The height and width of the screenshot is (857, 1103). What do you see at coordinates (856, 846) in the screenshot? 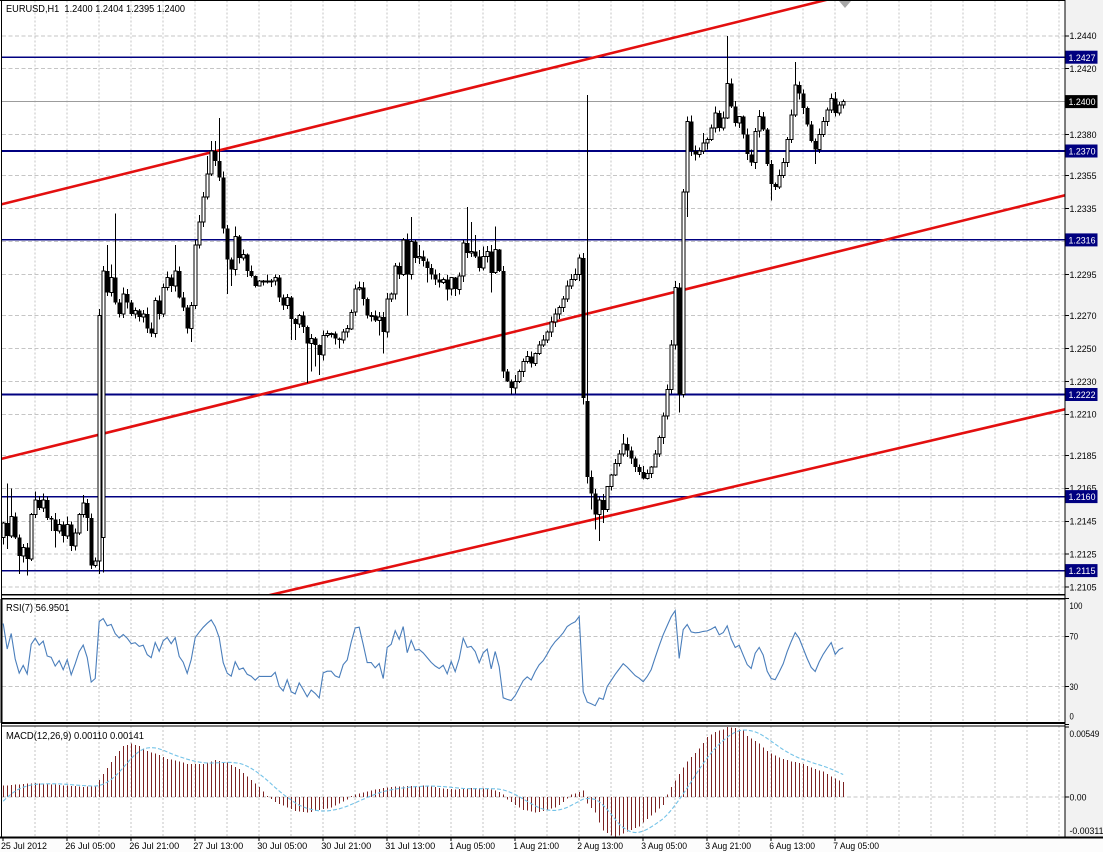
I see `svg-text: 7 Aug 05:00` at bounding box center [856, 846].